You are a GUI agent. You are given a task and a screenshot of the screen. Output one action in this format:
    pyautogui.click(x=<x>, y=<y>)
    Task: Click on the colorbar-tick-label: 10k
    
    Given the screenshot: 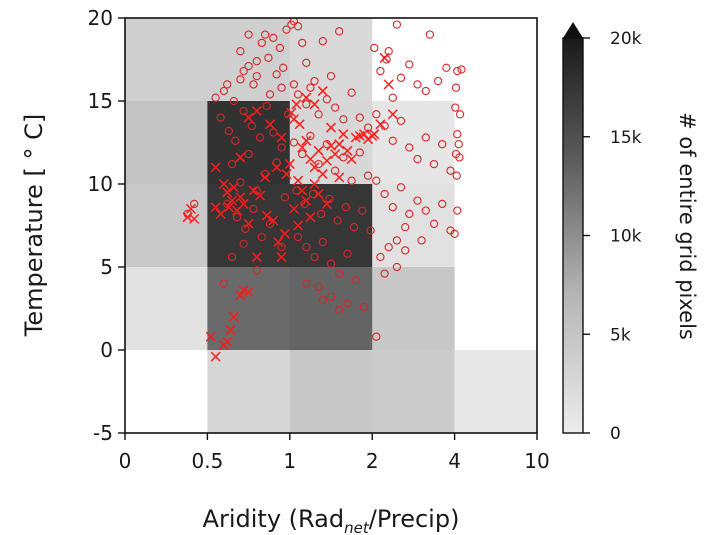 What is the action you would take?
    pyautogui.click(x=626, y=237)
    